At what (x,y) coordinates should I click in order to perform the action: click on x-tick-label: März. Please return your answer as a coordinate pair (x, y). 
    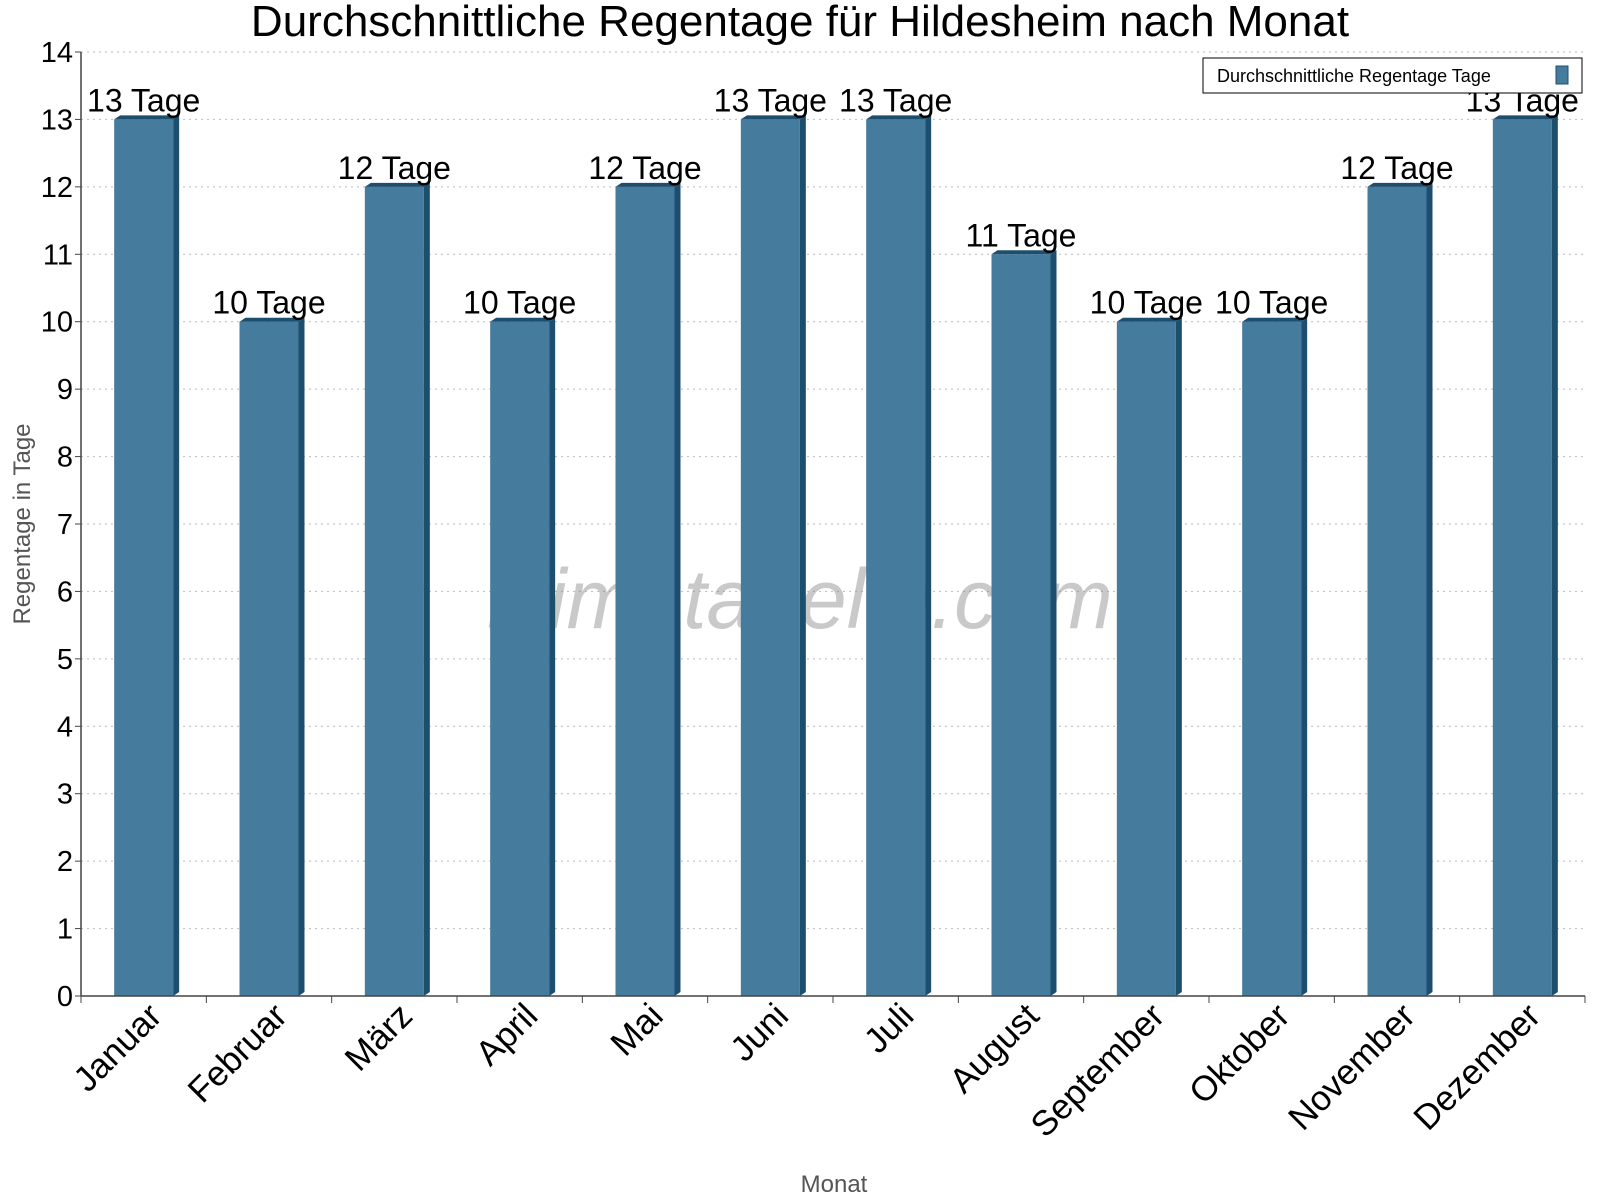
    Looking at the image, I should click on (378, 1037).